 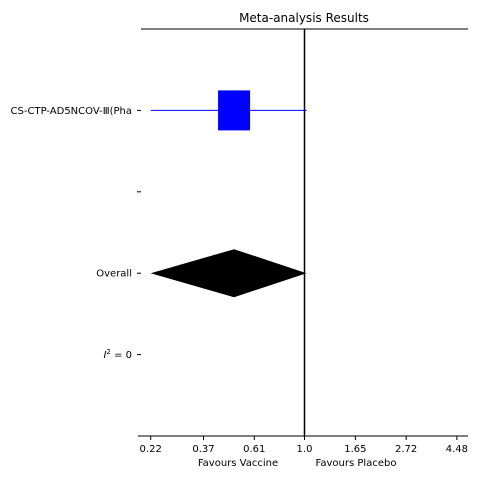 What do you see at coordinates (254, 449) in the screenshot?
I see `x-tick-label: 0.61` at bounding box center [254, 449].